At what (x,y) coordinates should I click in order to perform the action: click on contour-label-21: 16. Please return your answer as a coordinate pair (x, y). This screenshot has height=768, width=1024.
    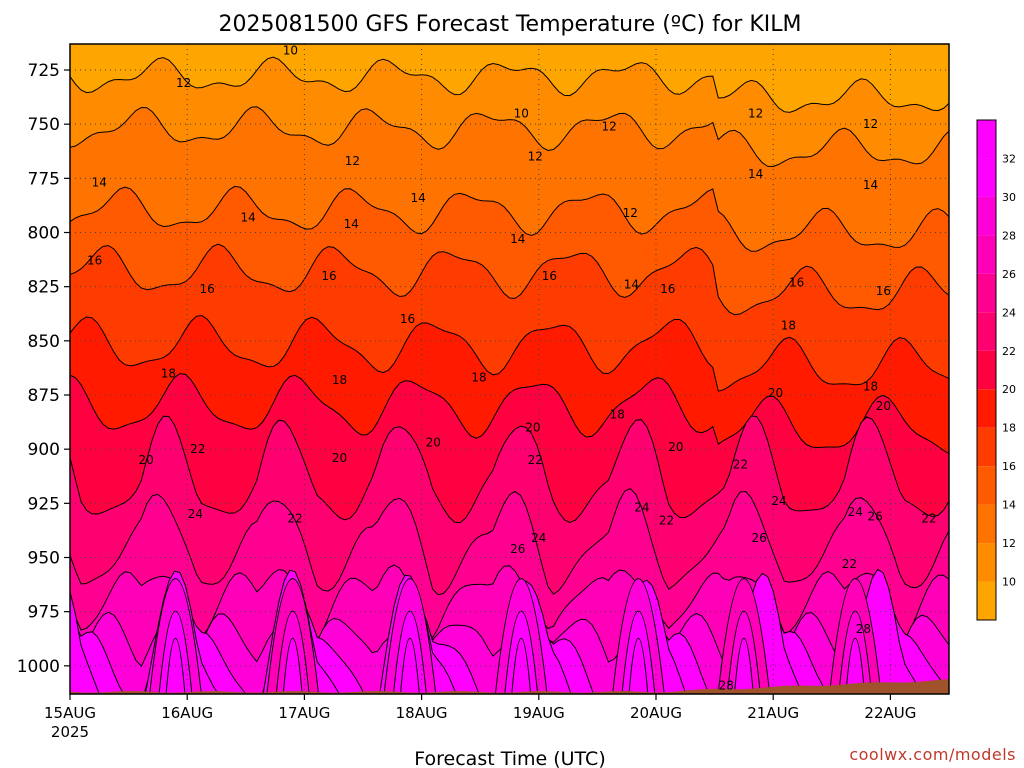
    Looking at the image, I should click on (549, 276).